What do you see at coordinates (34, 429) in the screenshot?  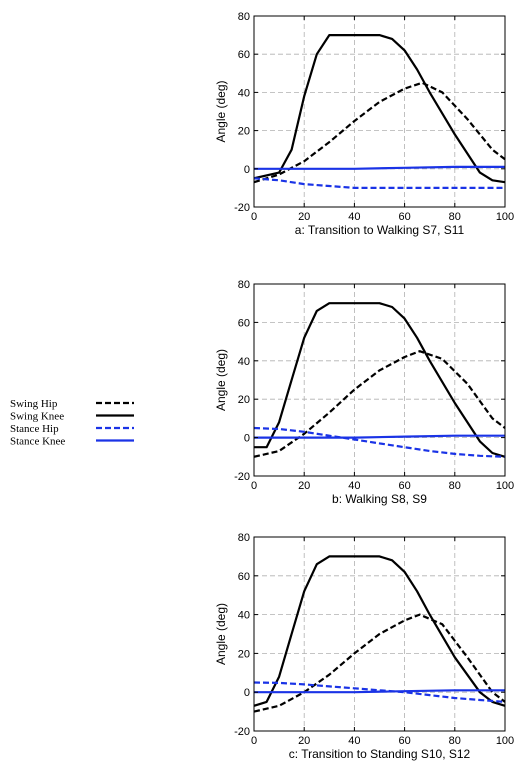 I see `legend-label-stance-hip: Stance Hip` at bounding box center [34, 429].